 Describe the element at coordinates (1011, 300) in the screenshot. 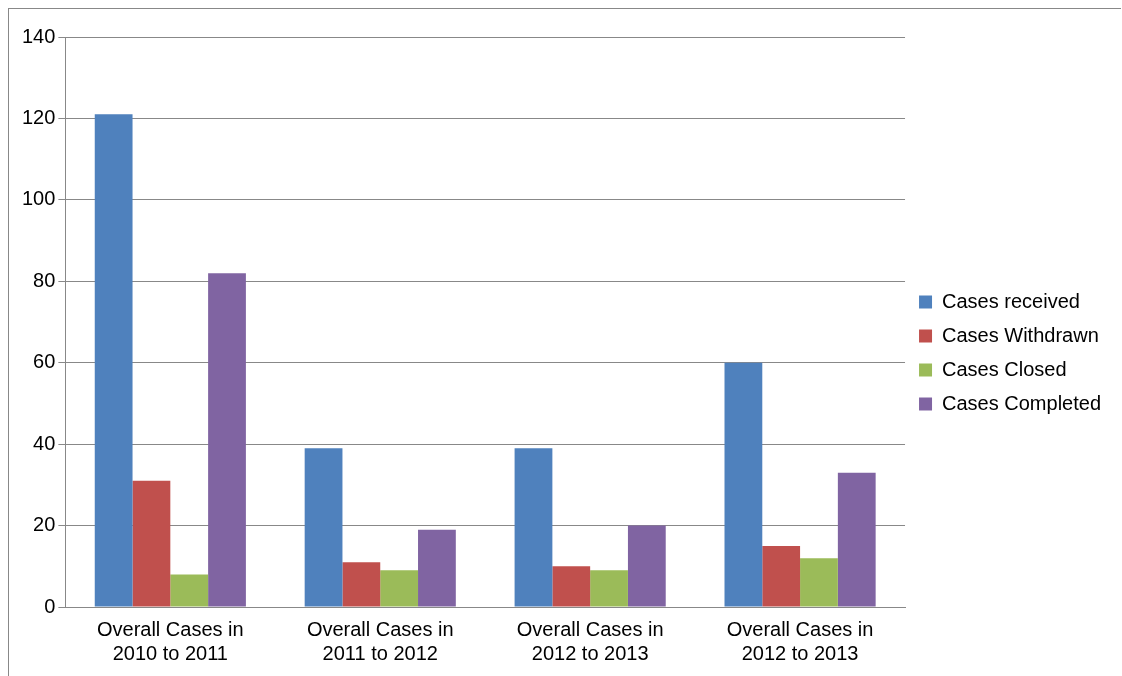

I see `legend-label: Cases received` at that location.